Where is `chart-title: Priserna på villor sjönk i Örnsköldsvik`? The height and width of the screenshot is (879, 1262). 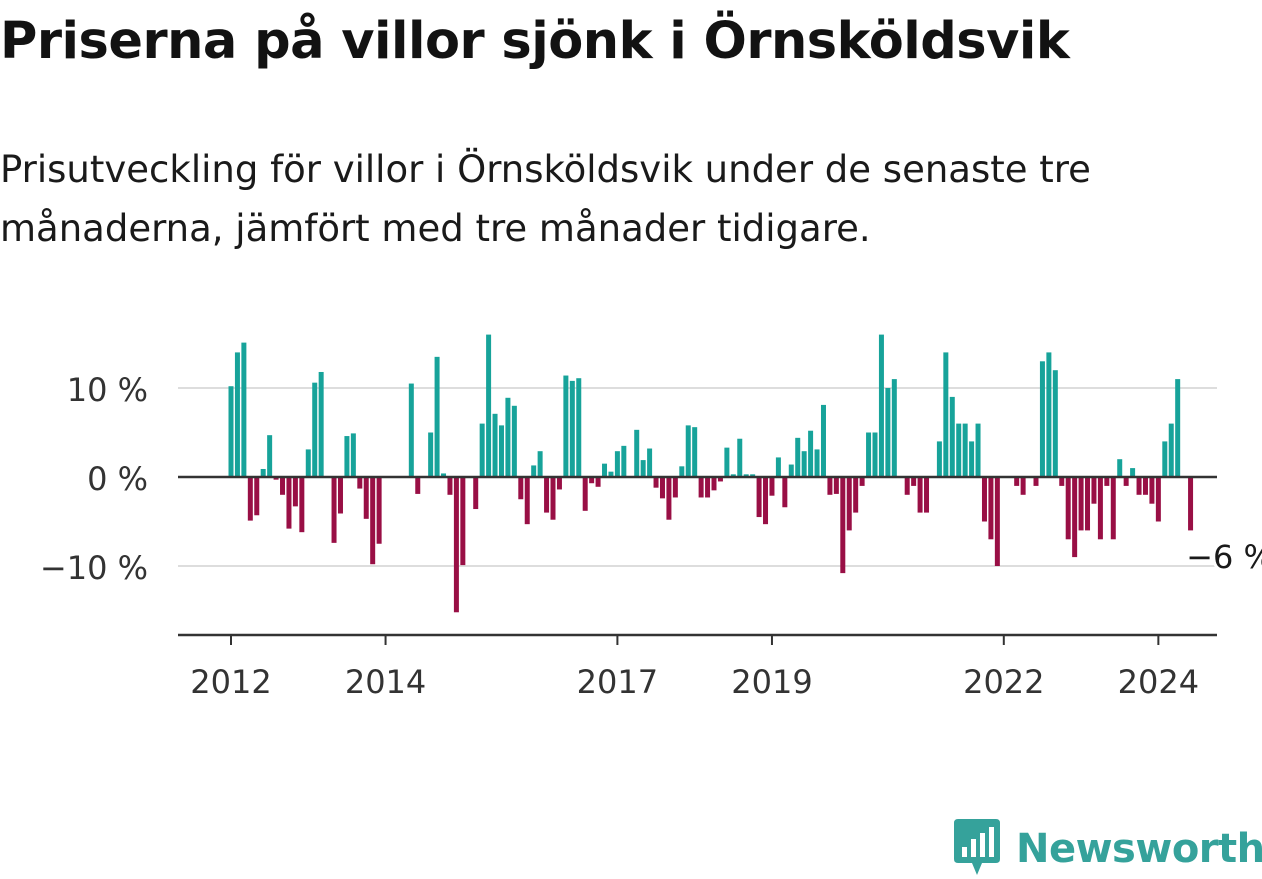
chart-title: Priserna på villor sjönk i Örnsköldsvik is located at coordinates (535, 41).